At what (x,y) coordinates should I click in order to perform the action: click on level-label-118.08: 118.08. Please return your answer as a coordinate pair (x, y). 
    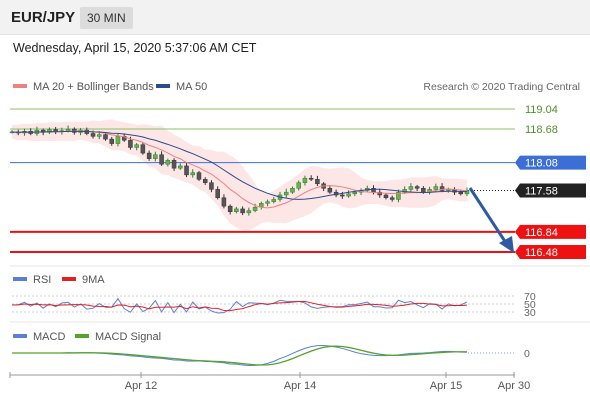
    Looking at the image, I should click on (541, 164).